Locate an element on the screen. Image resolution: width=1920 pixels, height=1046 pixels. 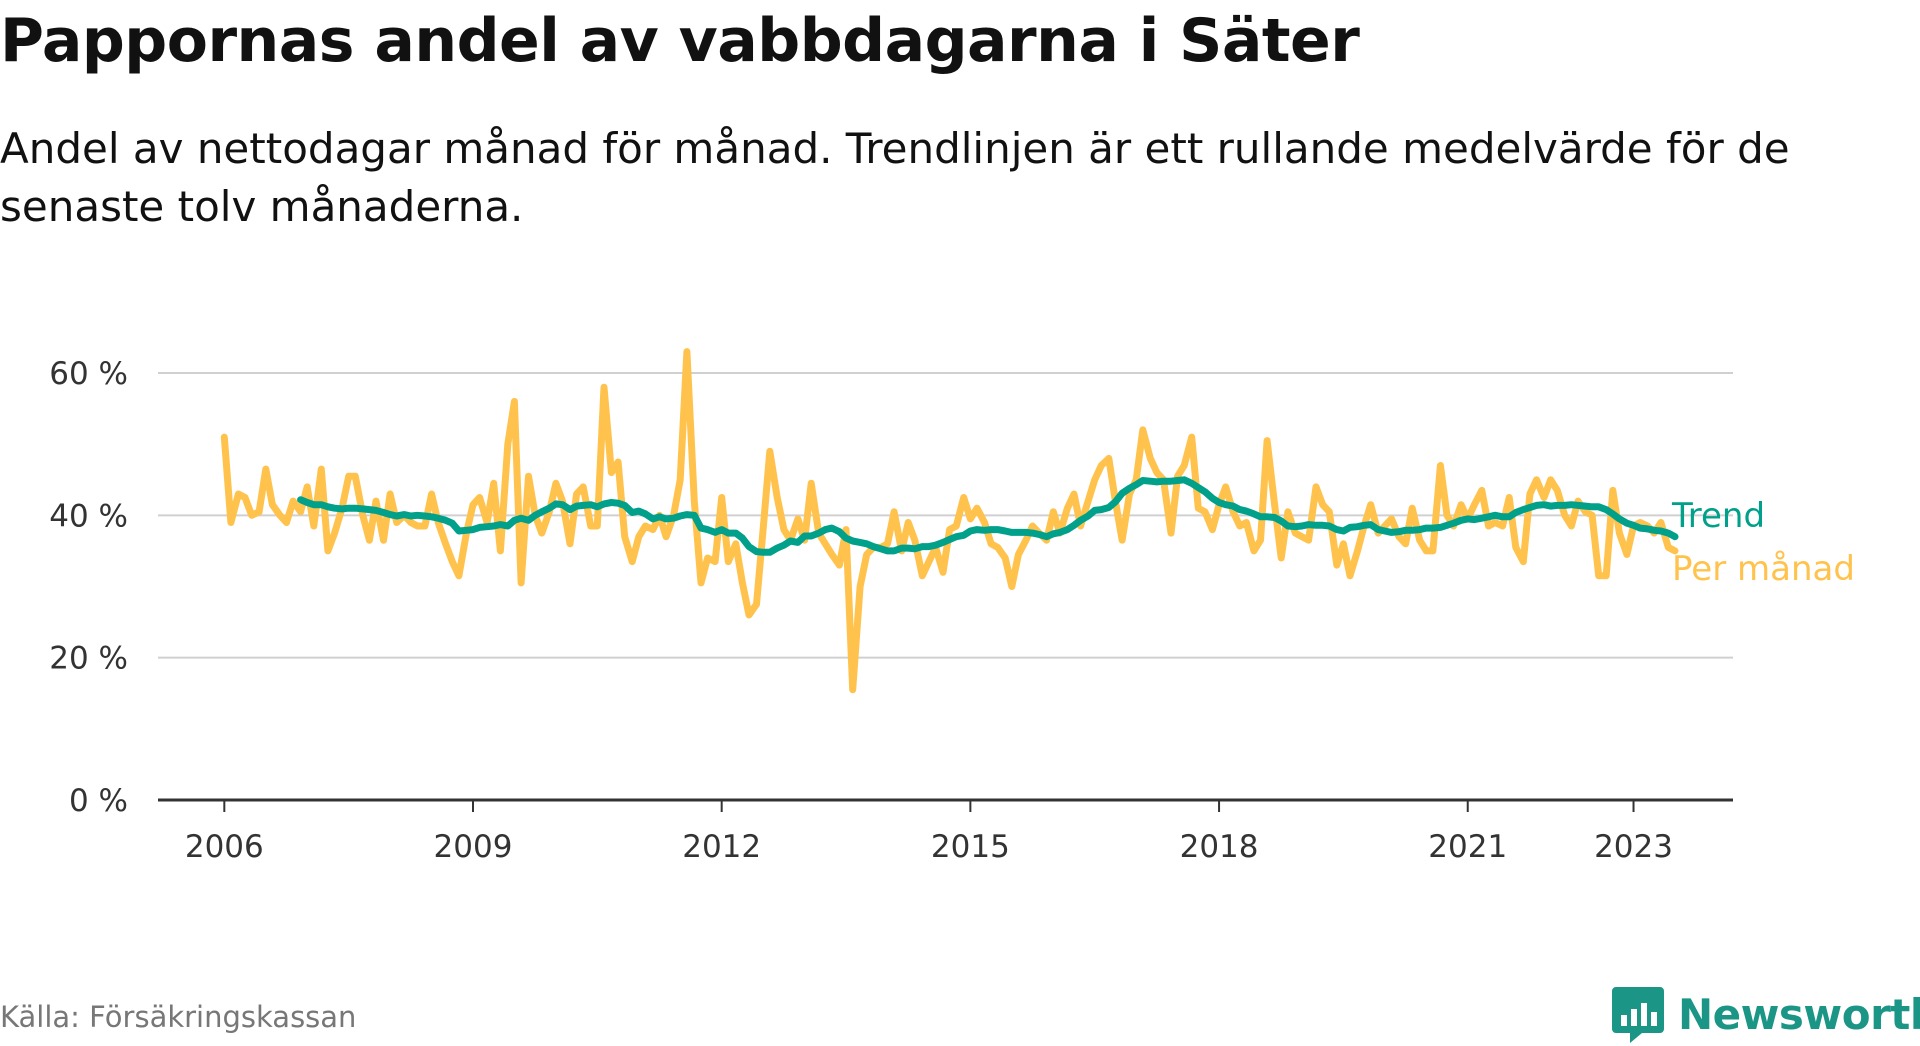
y-tick-label: 40 % is located at coordinates (88, 516).